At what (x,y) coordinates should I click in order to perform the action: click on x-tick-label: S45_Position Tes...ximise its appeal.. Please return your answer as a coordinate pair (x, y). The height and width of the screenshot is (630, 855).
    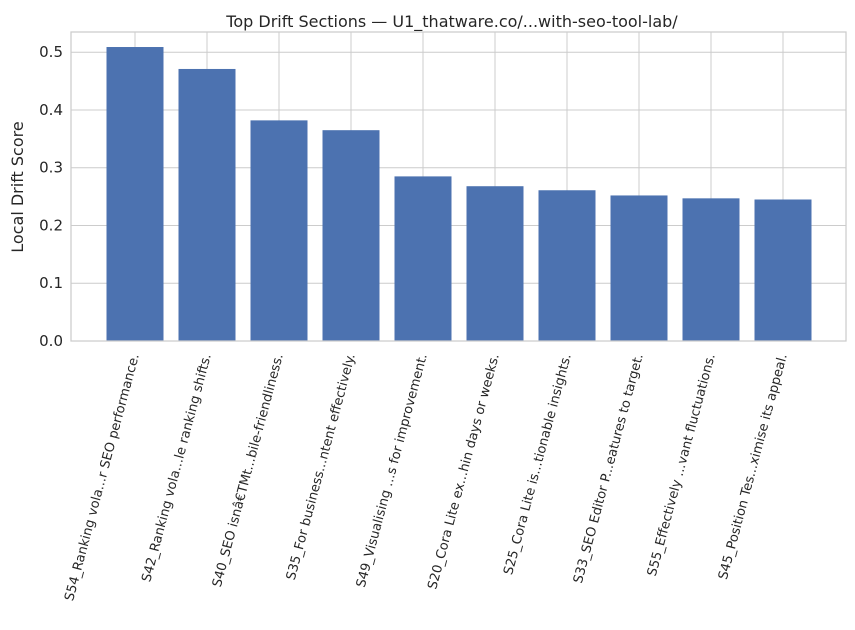
    Looking at the image, I should click on (753, 466).